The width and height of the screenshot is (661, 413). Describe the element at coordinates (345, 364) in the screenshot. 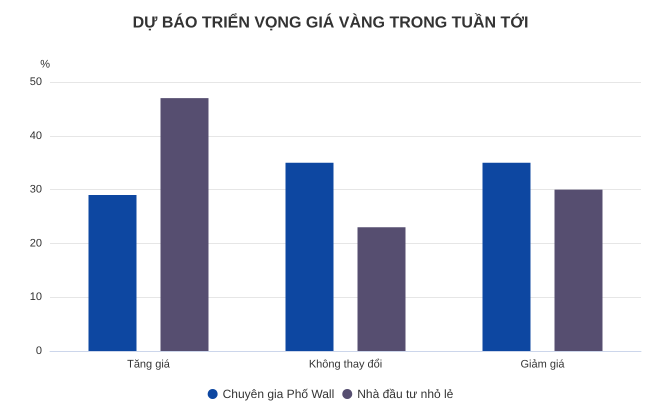

I see `x-tick-label: Không thay đổi` at that location.